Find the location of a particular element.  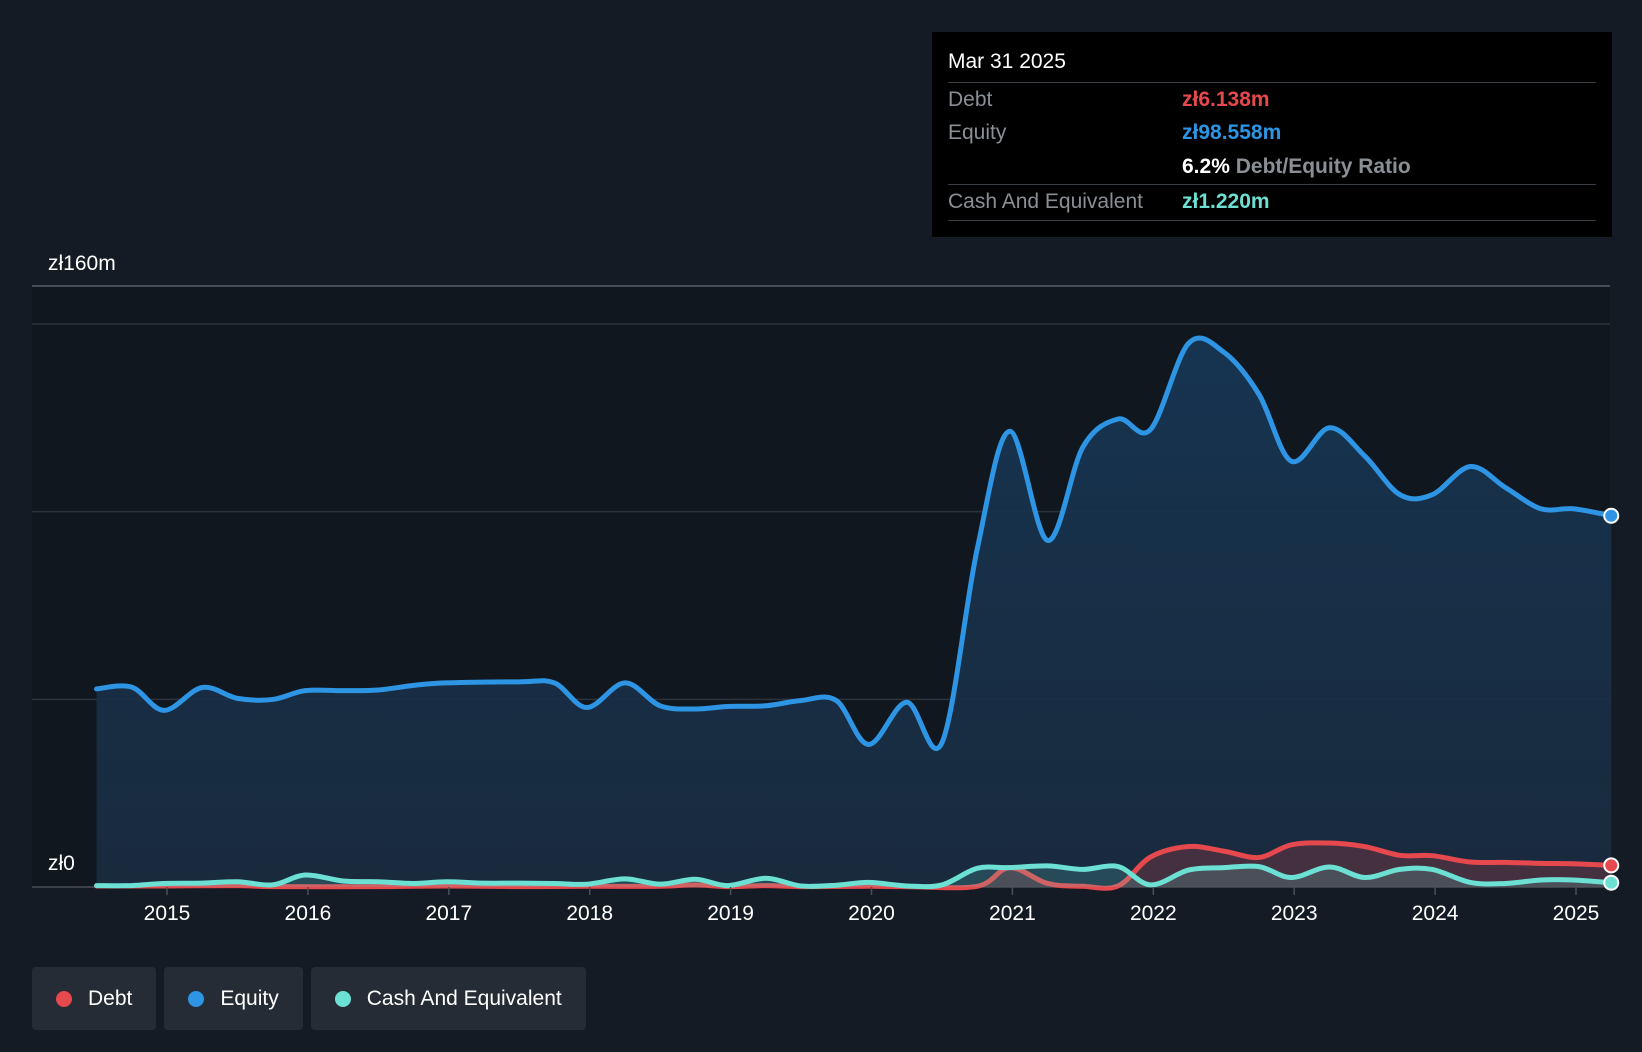

tooltip-debt-row: Debt zł6.138m is located at coordinates (1272, 99).